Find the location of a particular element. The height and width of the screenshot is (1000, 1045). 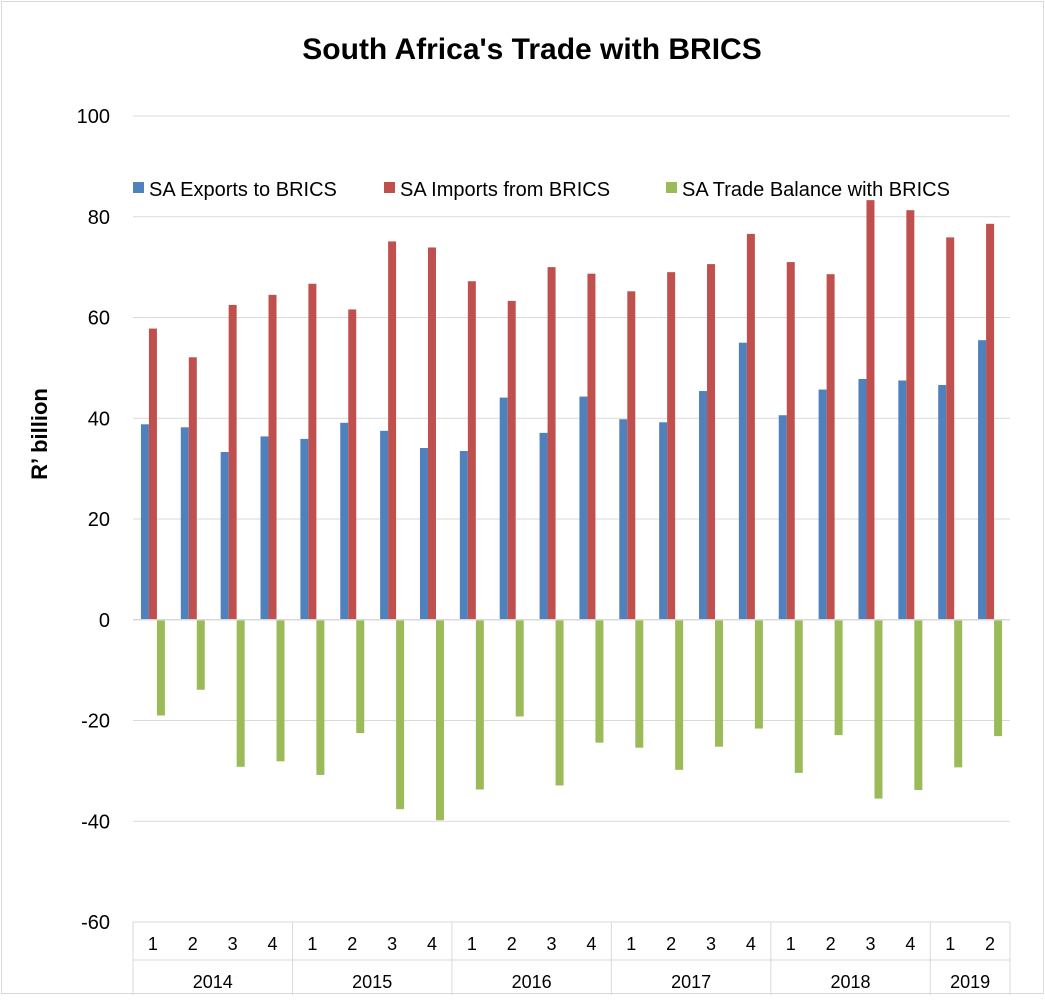

y-tick-label: 100 is located at coordinates (93, 117).